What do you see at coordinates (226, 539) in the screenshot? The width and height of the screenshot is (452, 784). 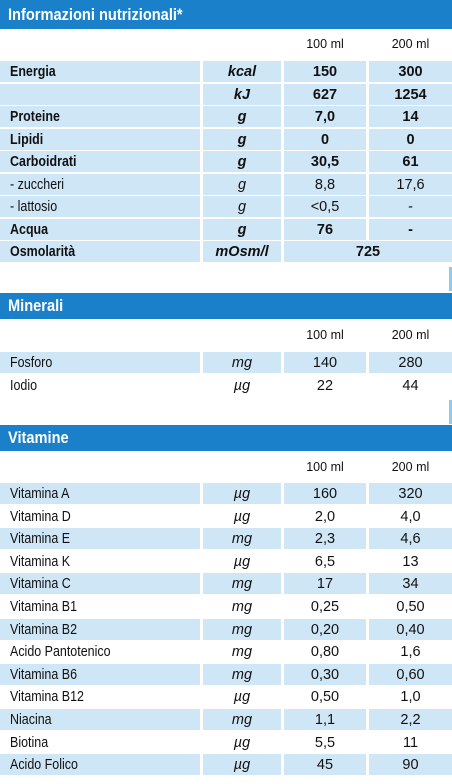 I see `vitamins-row: Vitamina E mg 2,3 4,6` at bounding box center [226, 539].